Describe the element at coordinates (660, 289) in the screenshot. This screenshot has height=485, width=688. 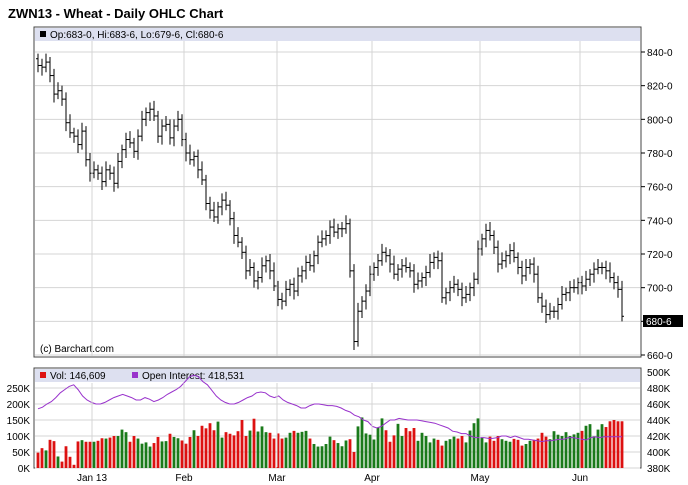
I see `price-tick-label: 700-0` at that location.